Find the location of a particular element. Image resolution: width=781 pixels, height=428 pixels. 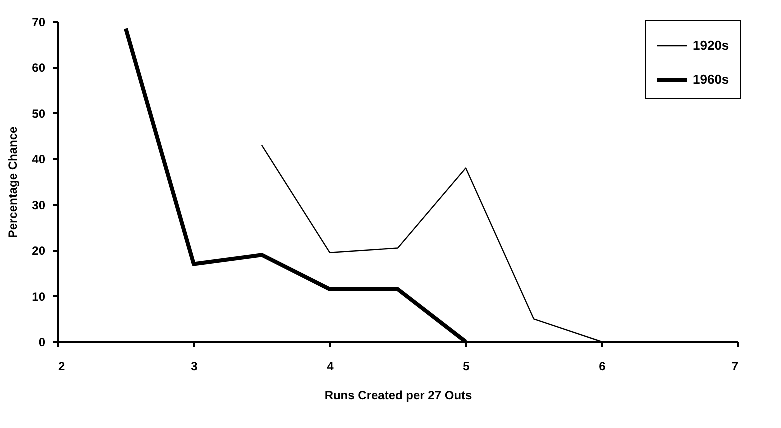

x-axis-title: Runs Created per 27 Outs is located at coordinates (398, 395).